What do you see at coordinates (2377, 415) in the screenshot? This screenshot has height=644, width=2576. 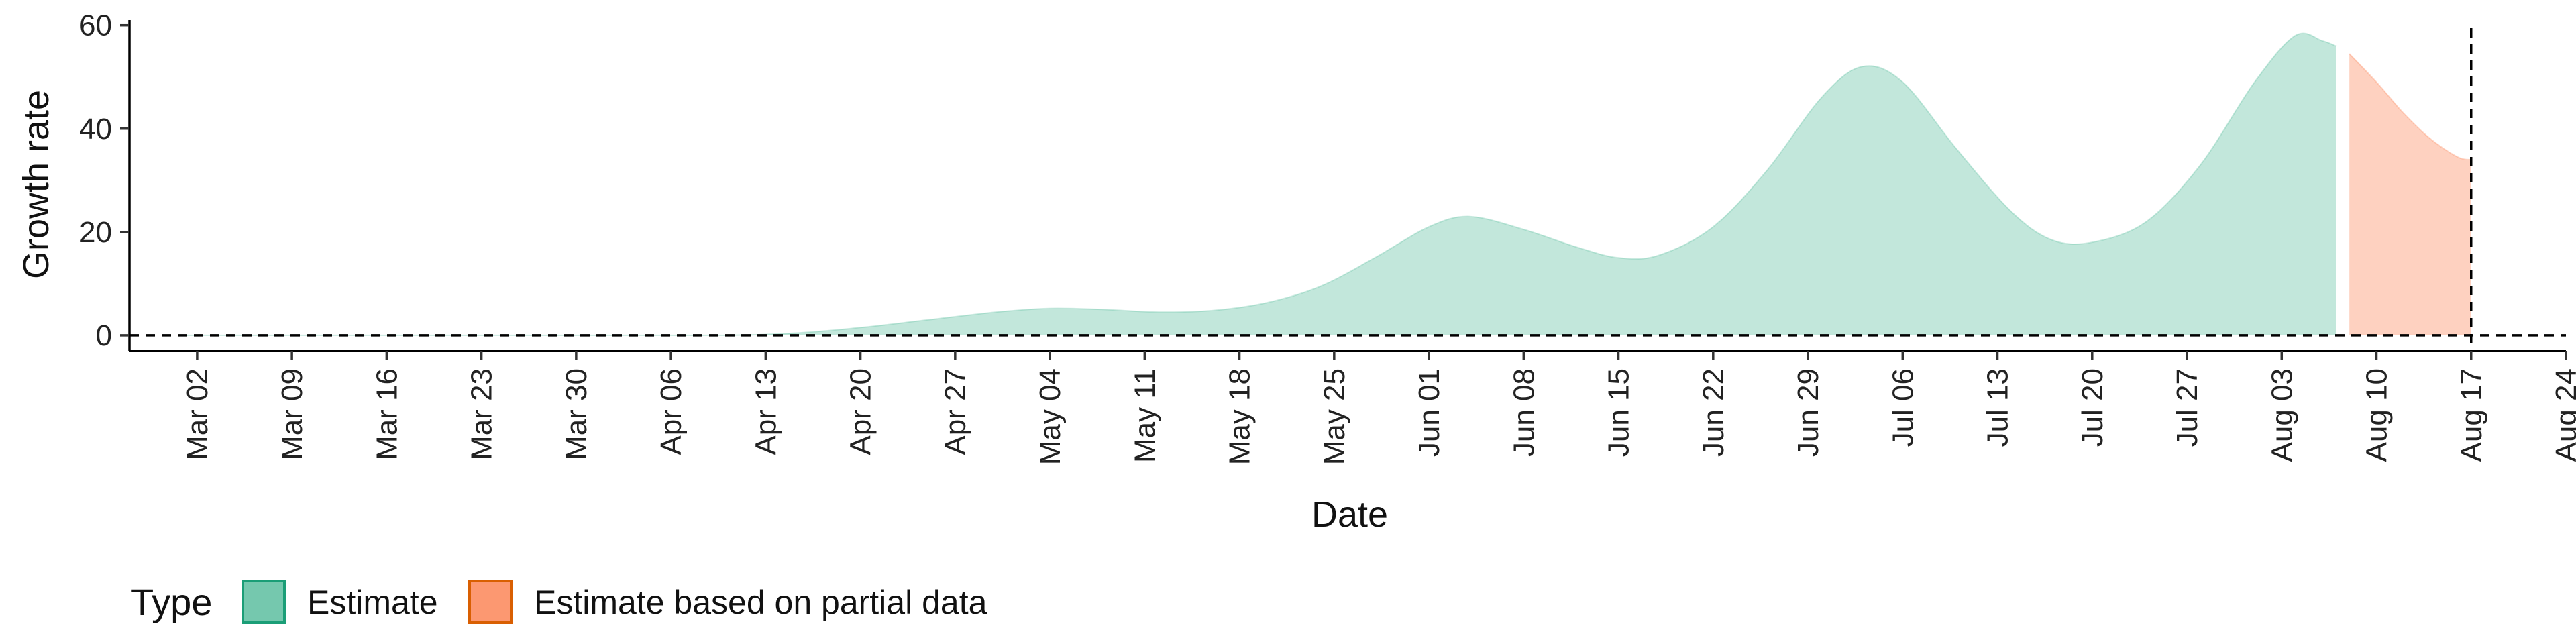 I see `x-tick-label-23: Aug 10` at bounding box center [2377, 415].